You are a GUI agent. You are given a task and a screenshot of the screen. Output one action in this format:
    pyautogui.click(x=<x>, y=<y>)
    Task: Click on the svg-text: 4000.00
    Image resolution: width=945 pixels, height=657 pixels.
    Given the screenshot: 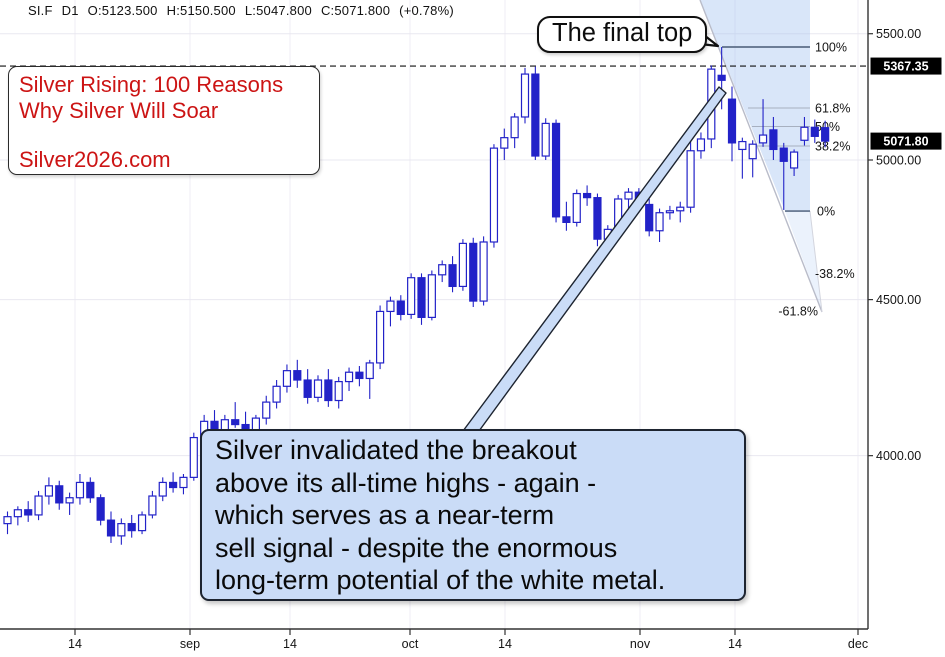 What is the action you would take?
    pyautogui.click(x=898, y=456)
    